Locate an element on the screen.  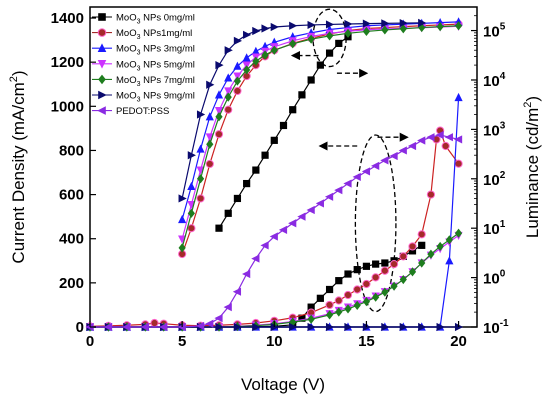
legend-item: MoO3 NPs 7mg/ml is located at coordinates (143, 81).